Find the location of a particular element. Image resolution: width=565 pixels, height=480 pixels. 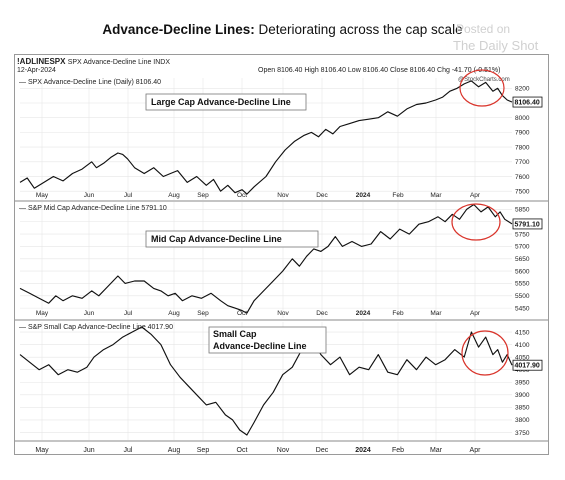

watermark-daily-shot: The Daily Shot is located at coordinates (496, 45).